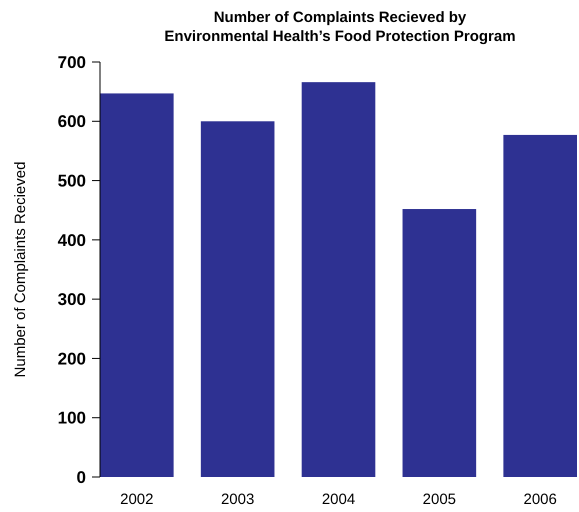  Describe the element at coordinates (540, 499) in the screenshot. I see `x-tick-label: 2006` at that location.